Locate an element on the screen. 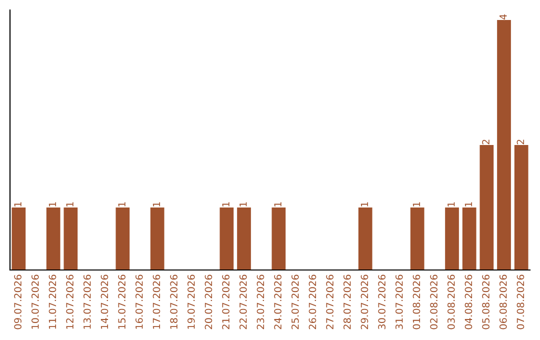 The width and height of the screenshot is (540, 340). x-tick-label: 02.08.2026 is located at coordinates (434, 302).